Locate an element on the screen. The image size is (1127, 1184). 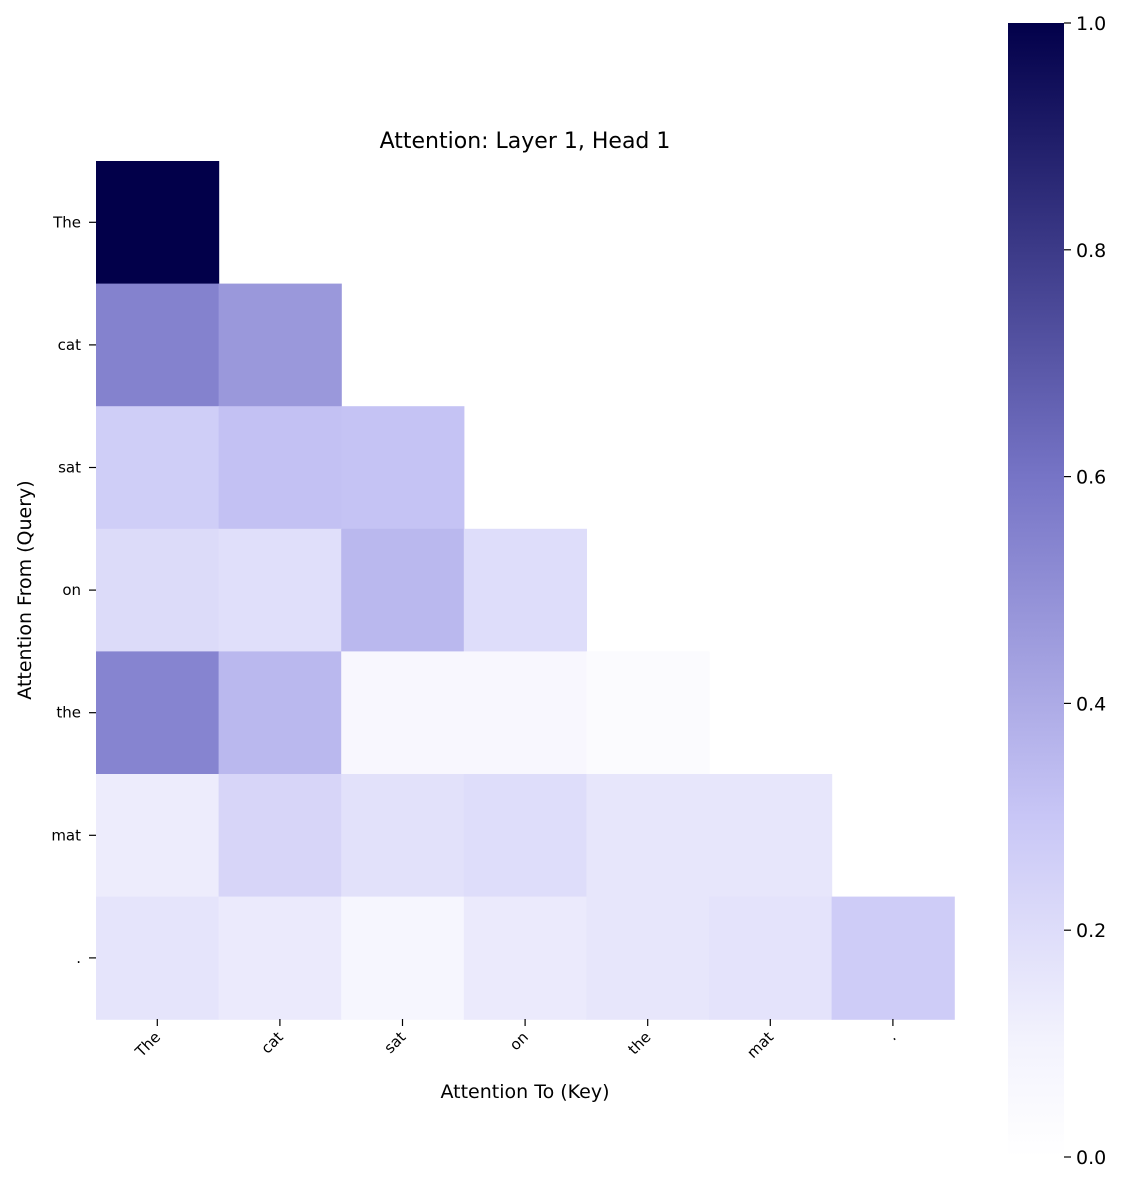
x-axis-label: Attention To (Key) is located at coordinates (524, 1092).